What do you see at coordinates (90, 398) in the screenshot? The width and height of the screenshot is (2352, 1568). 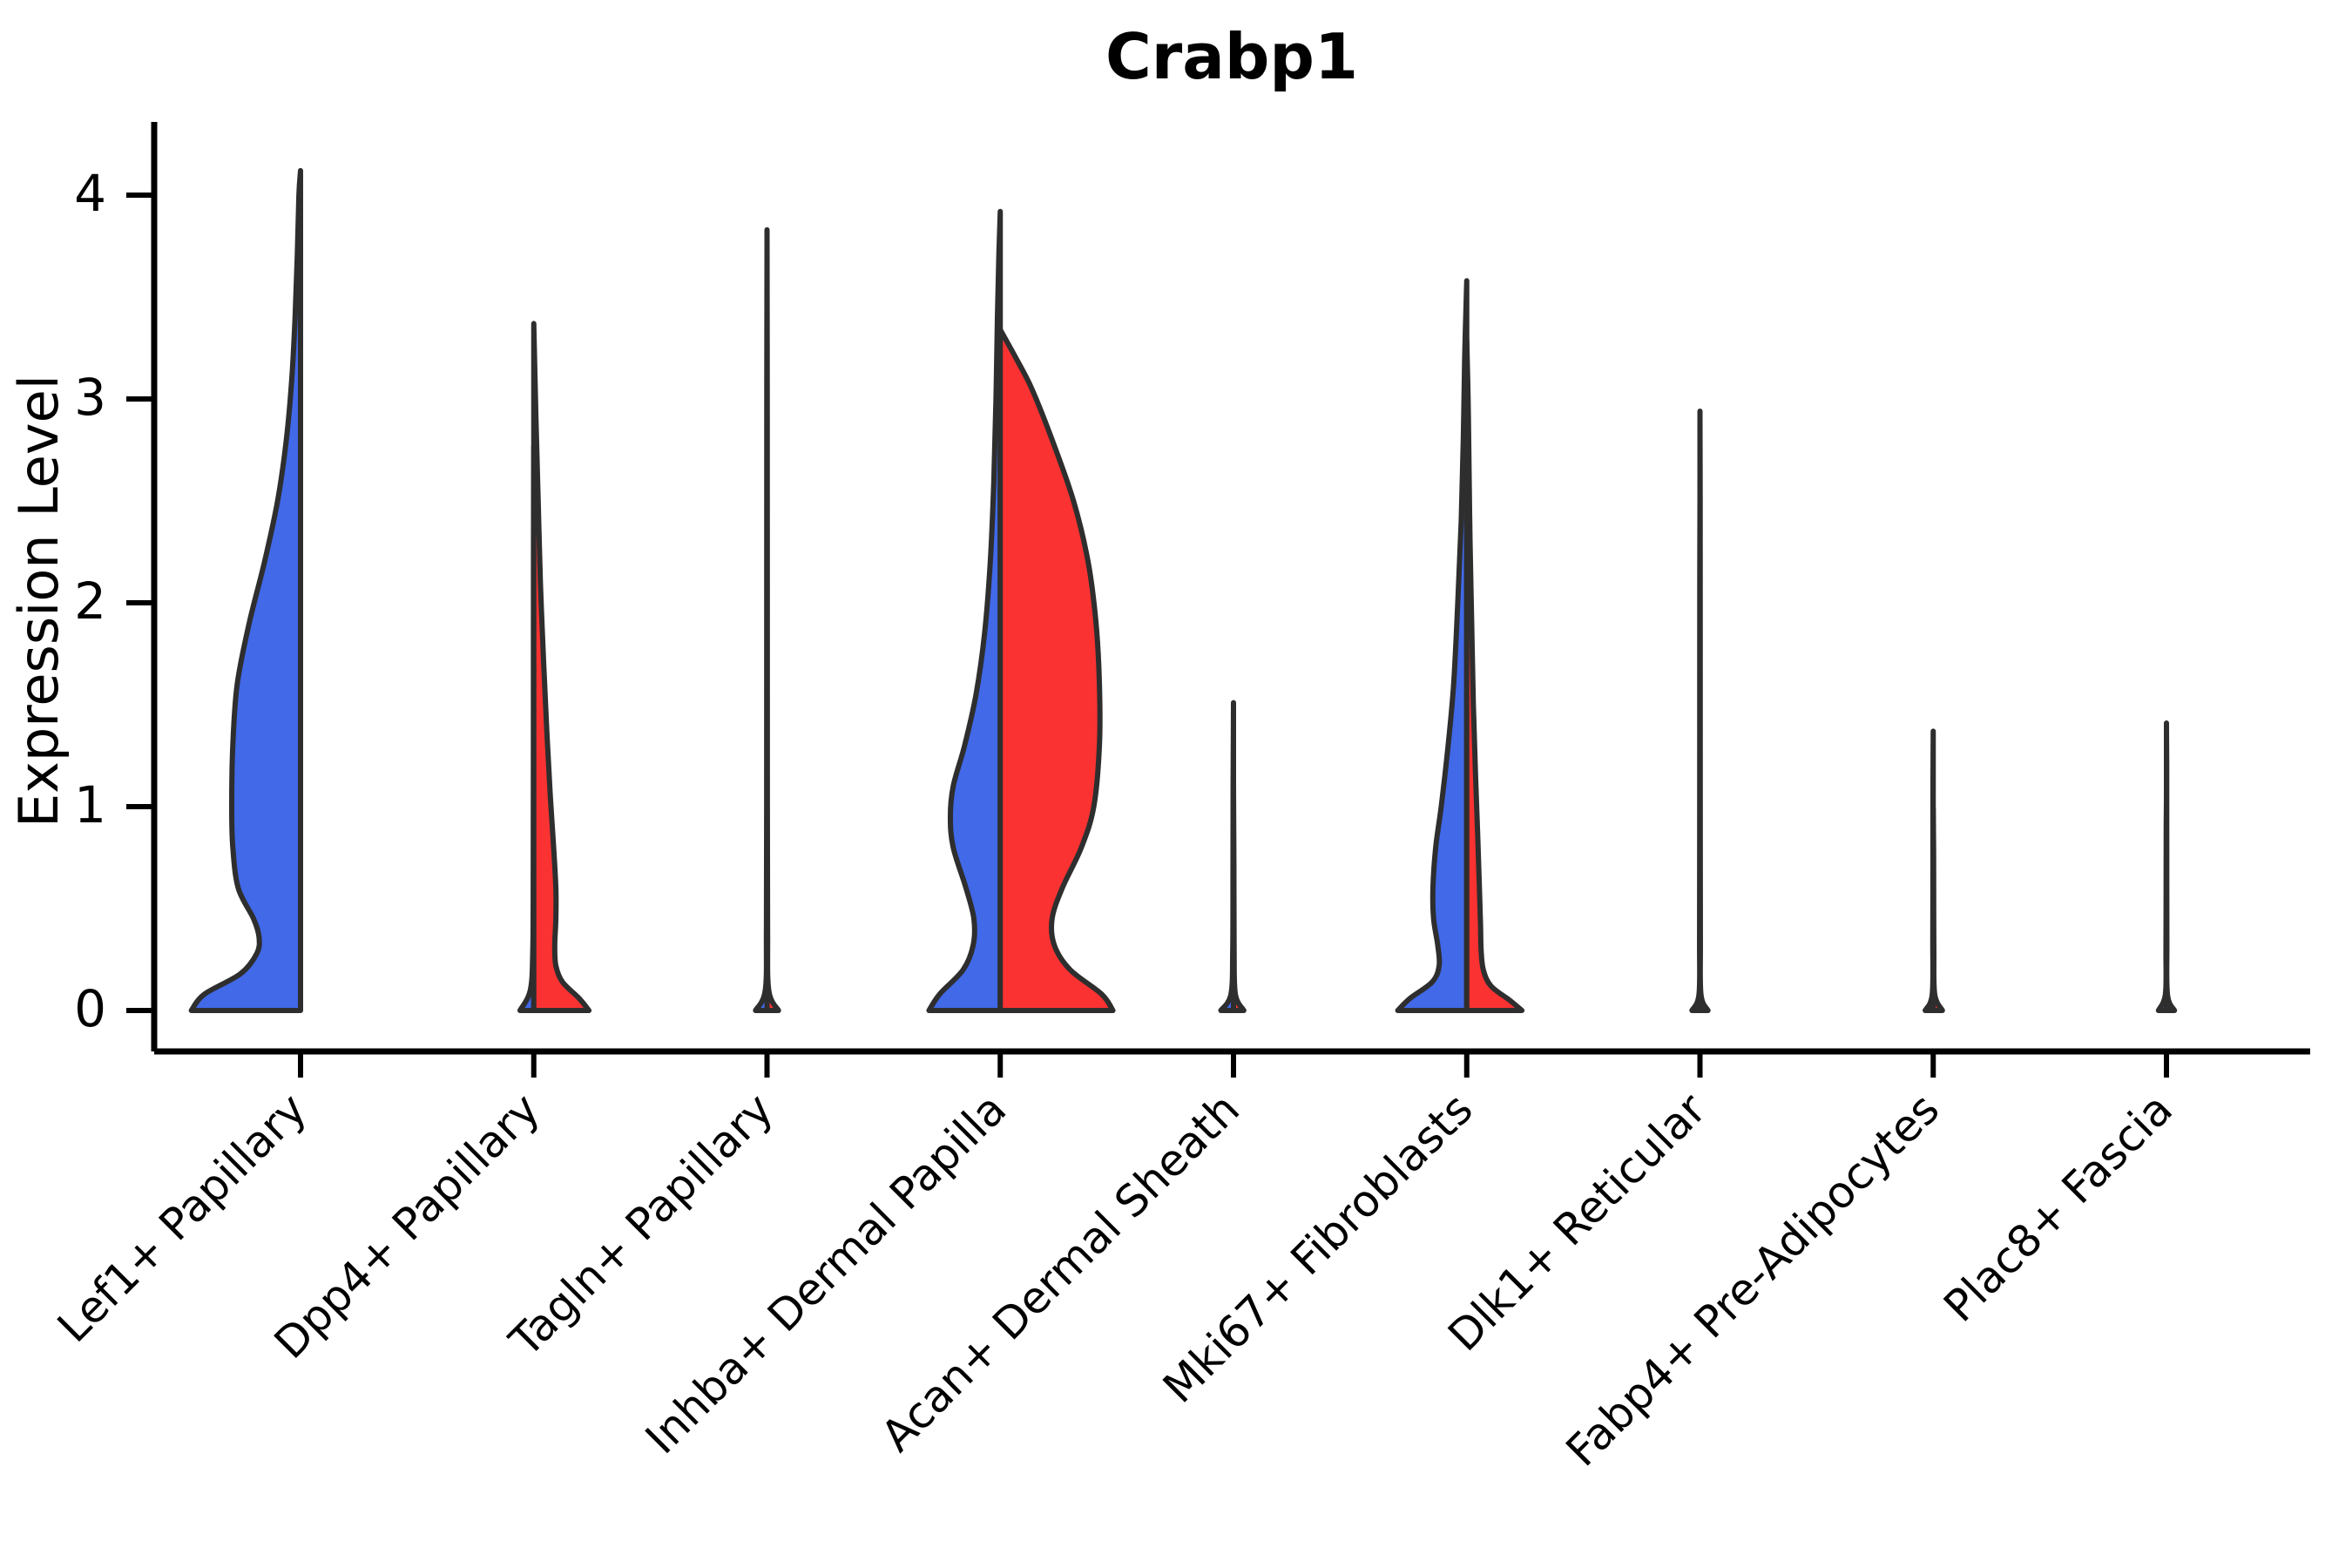 I see `y-tick-label: 3` at bounding box center [90, 398].